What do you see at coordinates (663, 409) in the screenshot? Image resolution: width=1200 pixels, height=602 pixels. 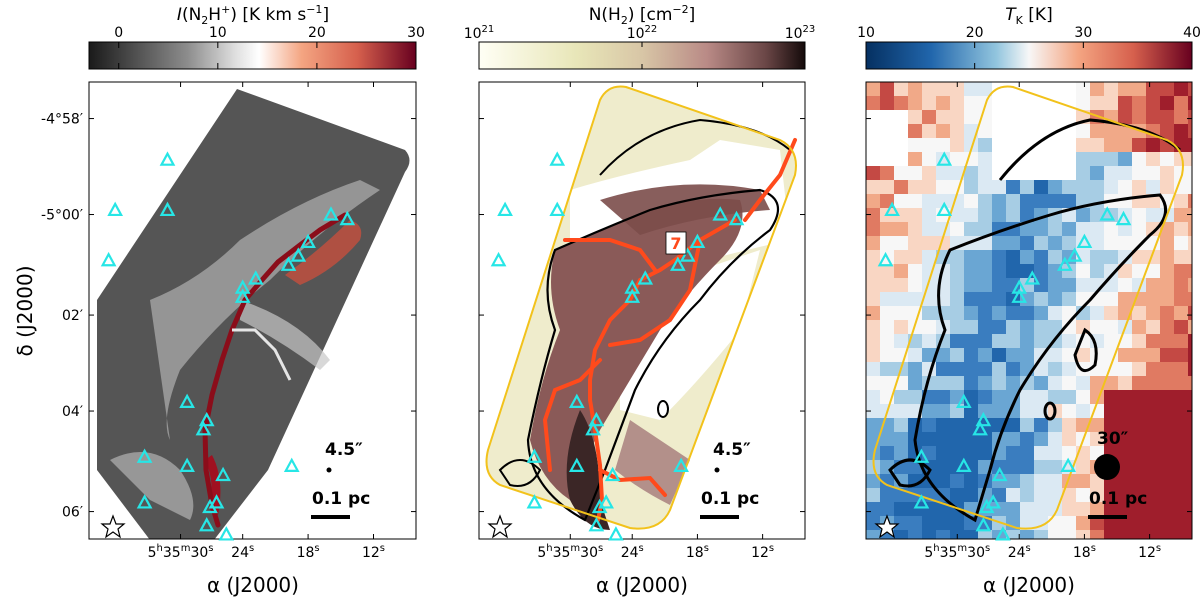 I see `nh2-contour` at bounding box center [663, 409].